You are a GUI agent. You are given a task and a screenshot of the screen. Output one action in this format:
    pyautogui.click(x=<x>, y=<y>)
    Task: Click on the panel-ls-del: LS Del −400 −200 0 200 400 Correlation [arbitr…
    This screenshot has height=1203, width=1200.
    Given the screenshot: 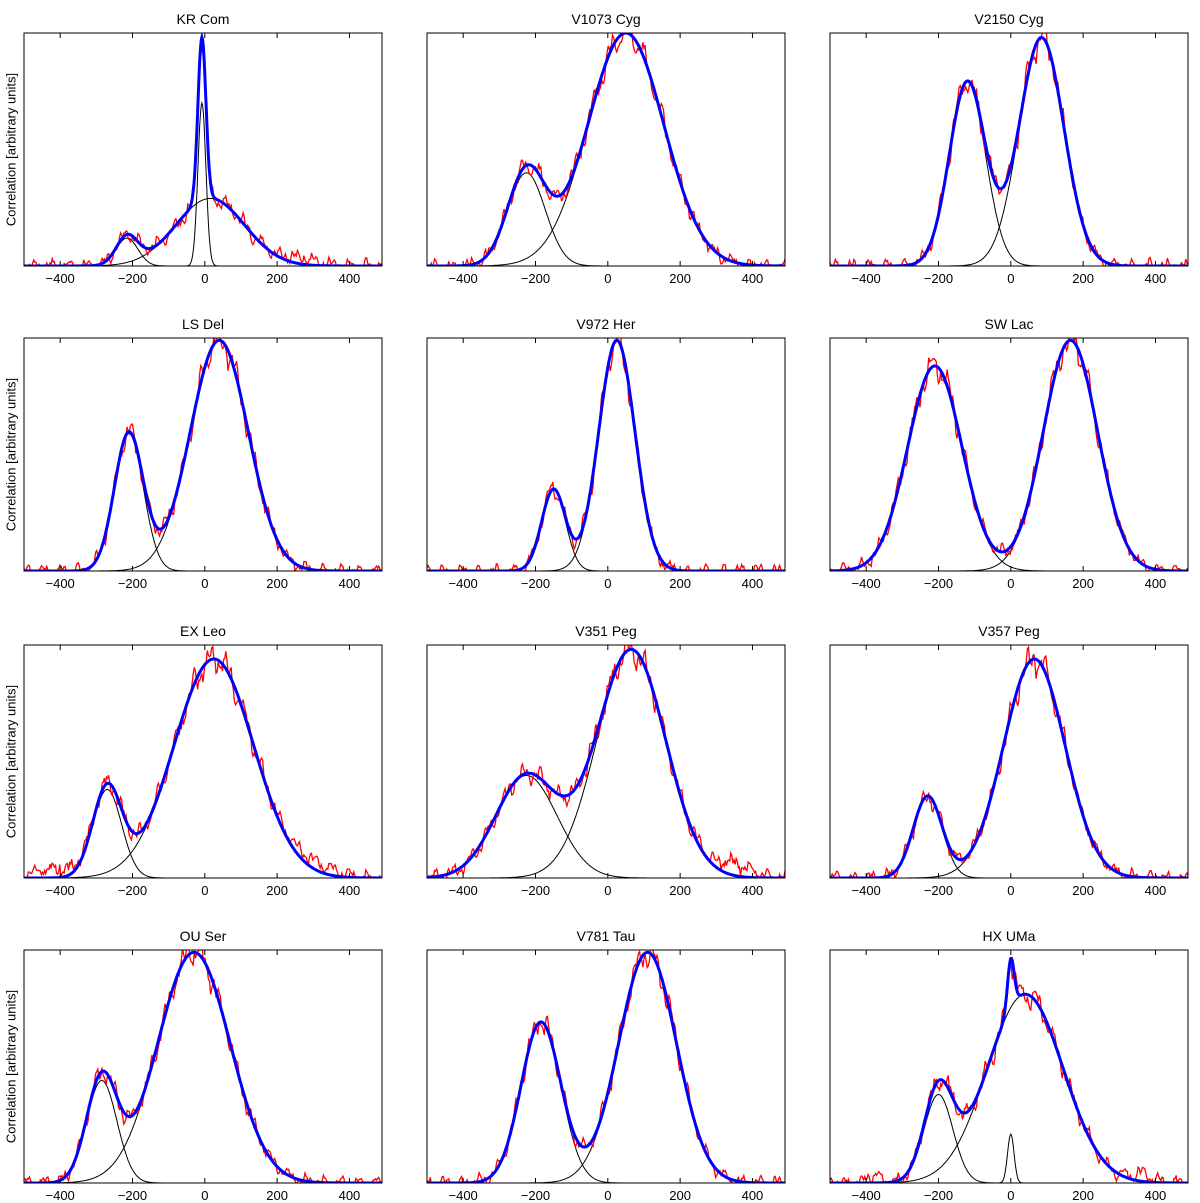 What is the action you would take?
    pyautogui.click(x=193, y=453)
    